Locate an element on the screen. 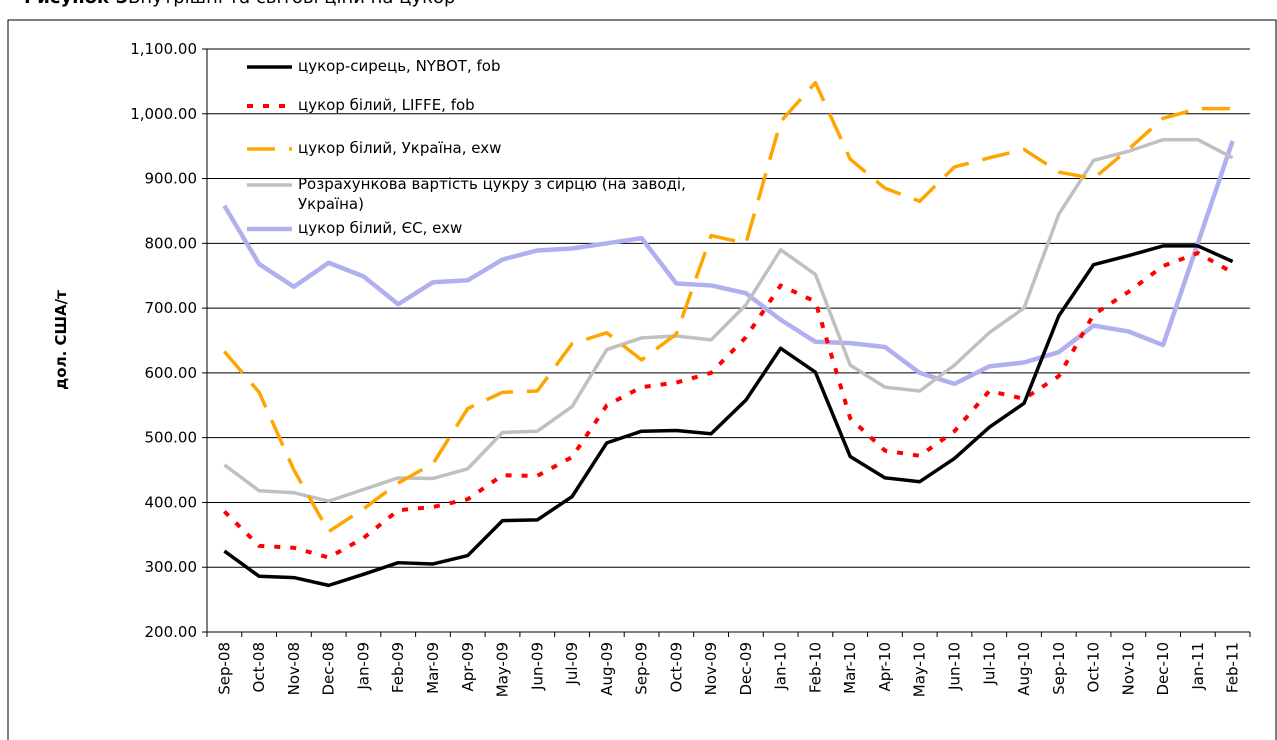  x-tick-label: Feb-10 is located at coordinates (815, 667).